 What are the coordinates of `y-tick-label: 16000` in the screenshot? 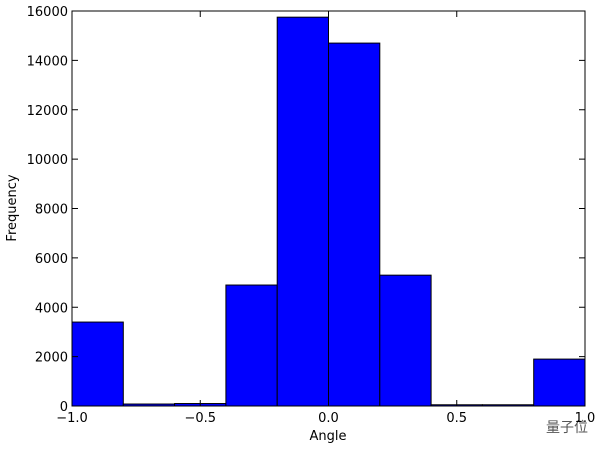 It's located at (47, 12).